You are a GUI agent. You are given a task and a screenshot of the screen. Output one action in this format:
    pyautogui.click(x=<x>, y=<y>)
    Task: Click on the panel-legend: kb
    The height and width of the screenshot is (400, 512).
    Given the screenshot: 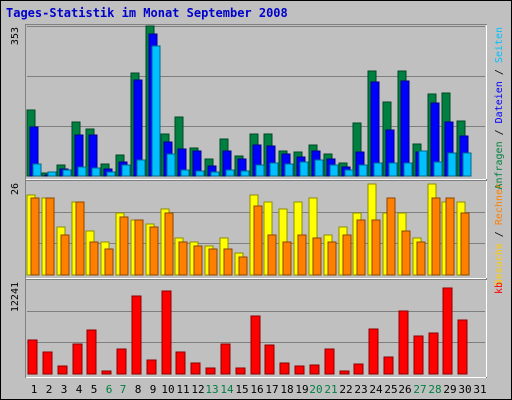 What is the action you would take?
    pyautogui.click(x=499, y=288)
    